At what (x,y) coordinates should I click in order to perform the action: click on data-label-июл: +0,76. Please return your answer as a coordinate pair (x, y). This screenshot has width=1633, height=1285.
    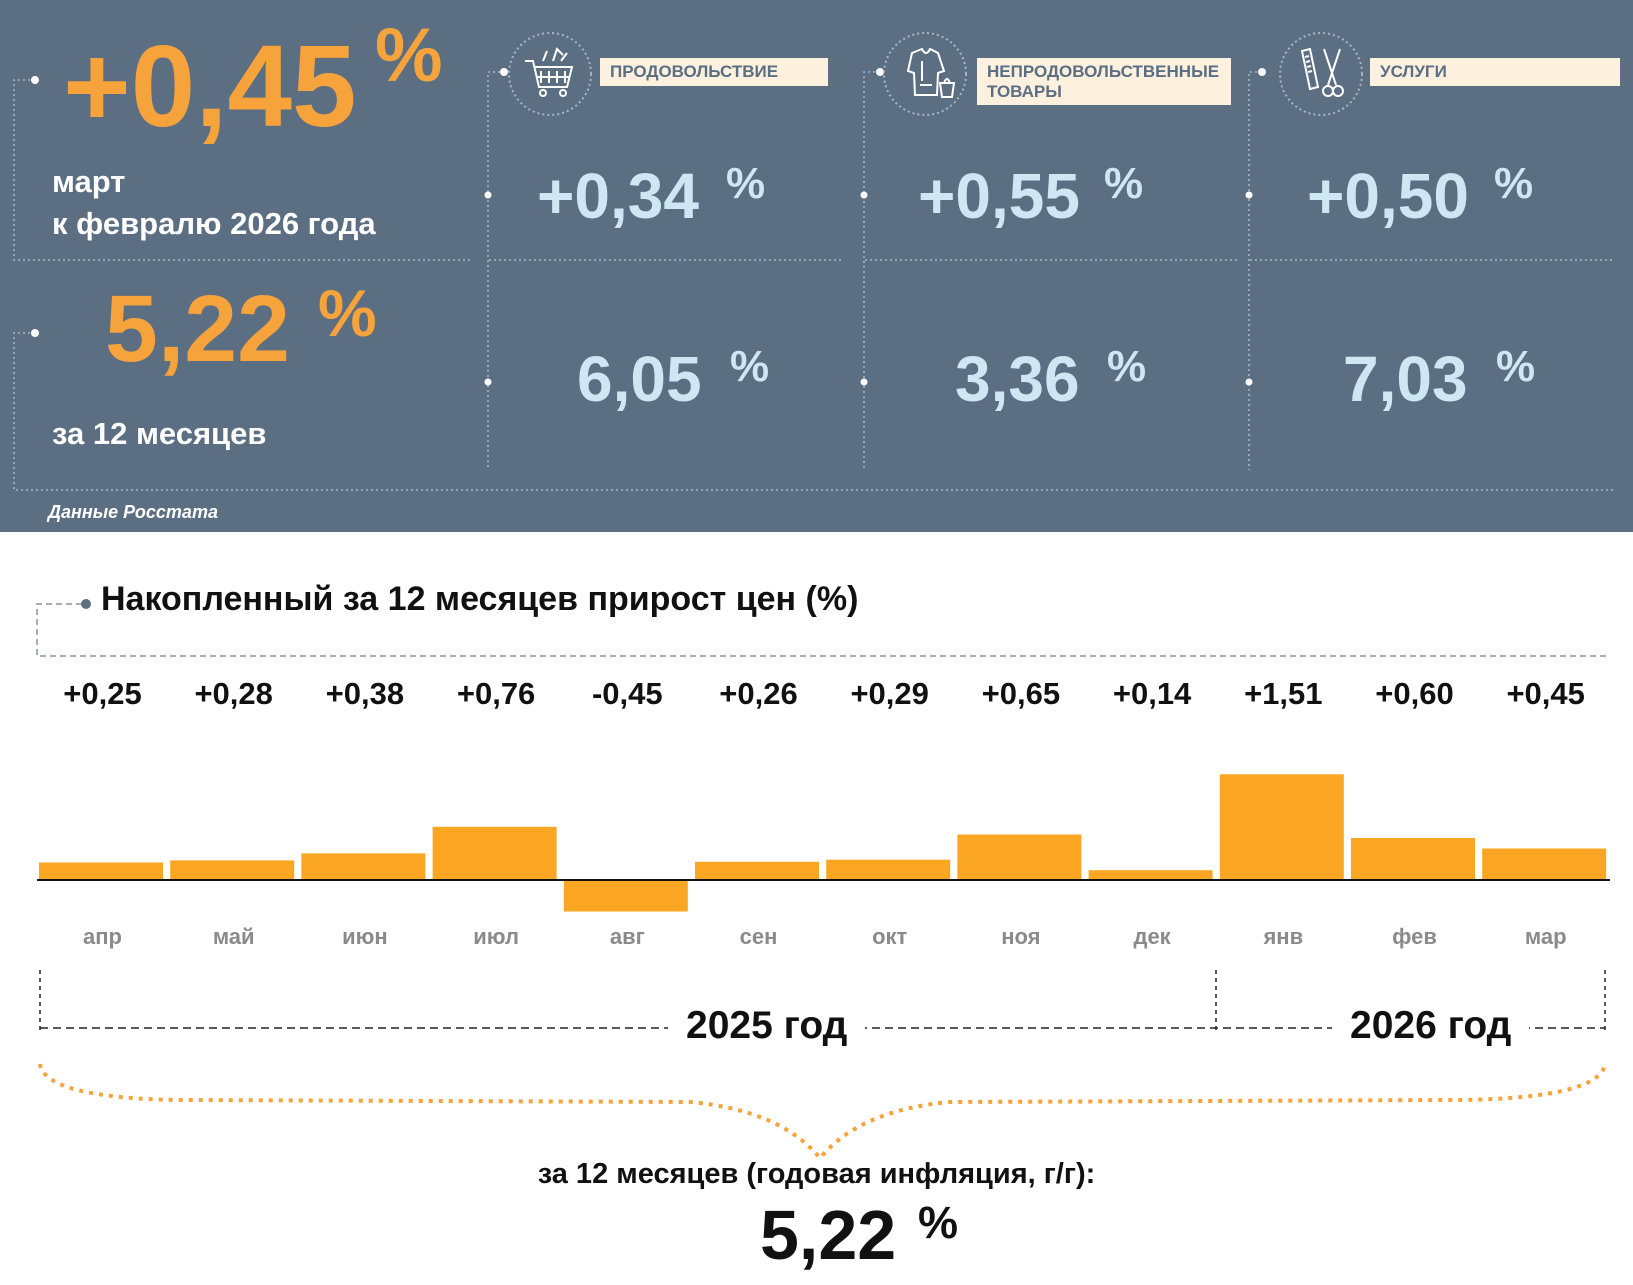
    Looking at the image, I should click on (496, 693).